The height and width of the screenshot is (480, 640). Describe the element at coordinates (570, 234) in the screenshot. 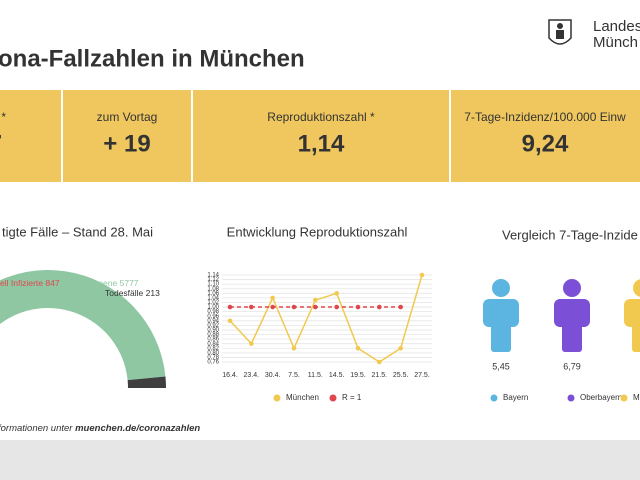

I see `chart-title: Vergleich 7-Tage-Inzide` at that location.